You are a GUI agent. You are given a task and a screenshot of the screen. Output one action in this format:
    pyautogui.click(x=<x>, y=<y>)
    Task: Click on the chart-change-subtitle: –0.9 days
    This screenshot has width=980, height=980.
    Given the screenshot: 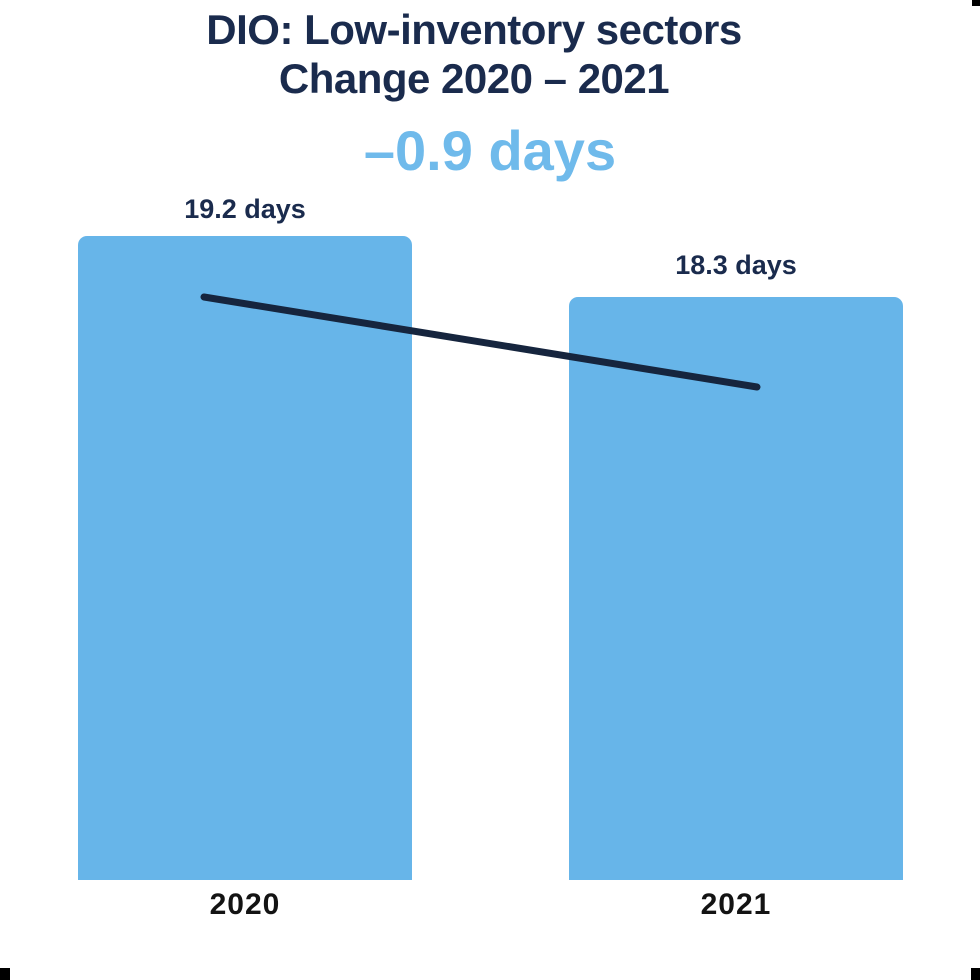 What is the action you would take?
    pyautogui.click(x=490, y=150)
    